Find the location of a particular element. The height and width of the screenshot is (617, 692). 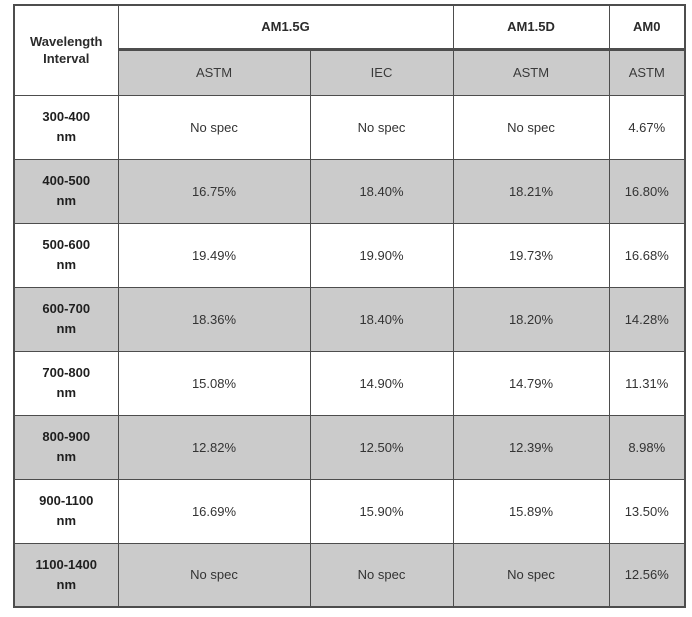

subheader-am1-5g-astm: ASTM is located at coordinates (214, 72).